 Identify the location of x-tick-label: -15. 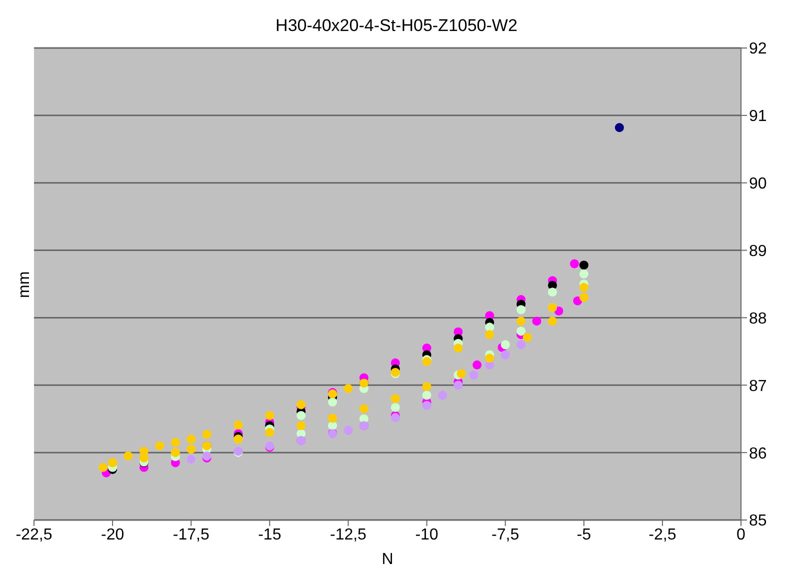
(270, 535).